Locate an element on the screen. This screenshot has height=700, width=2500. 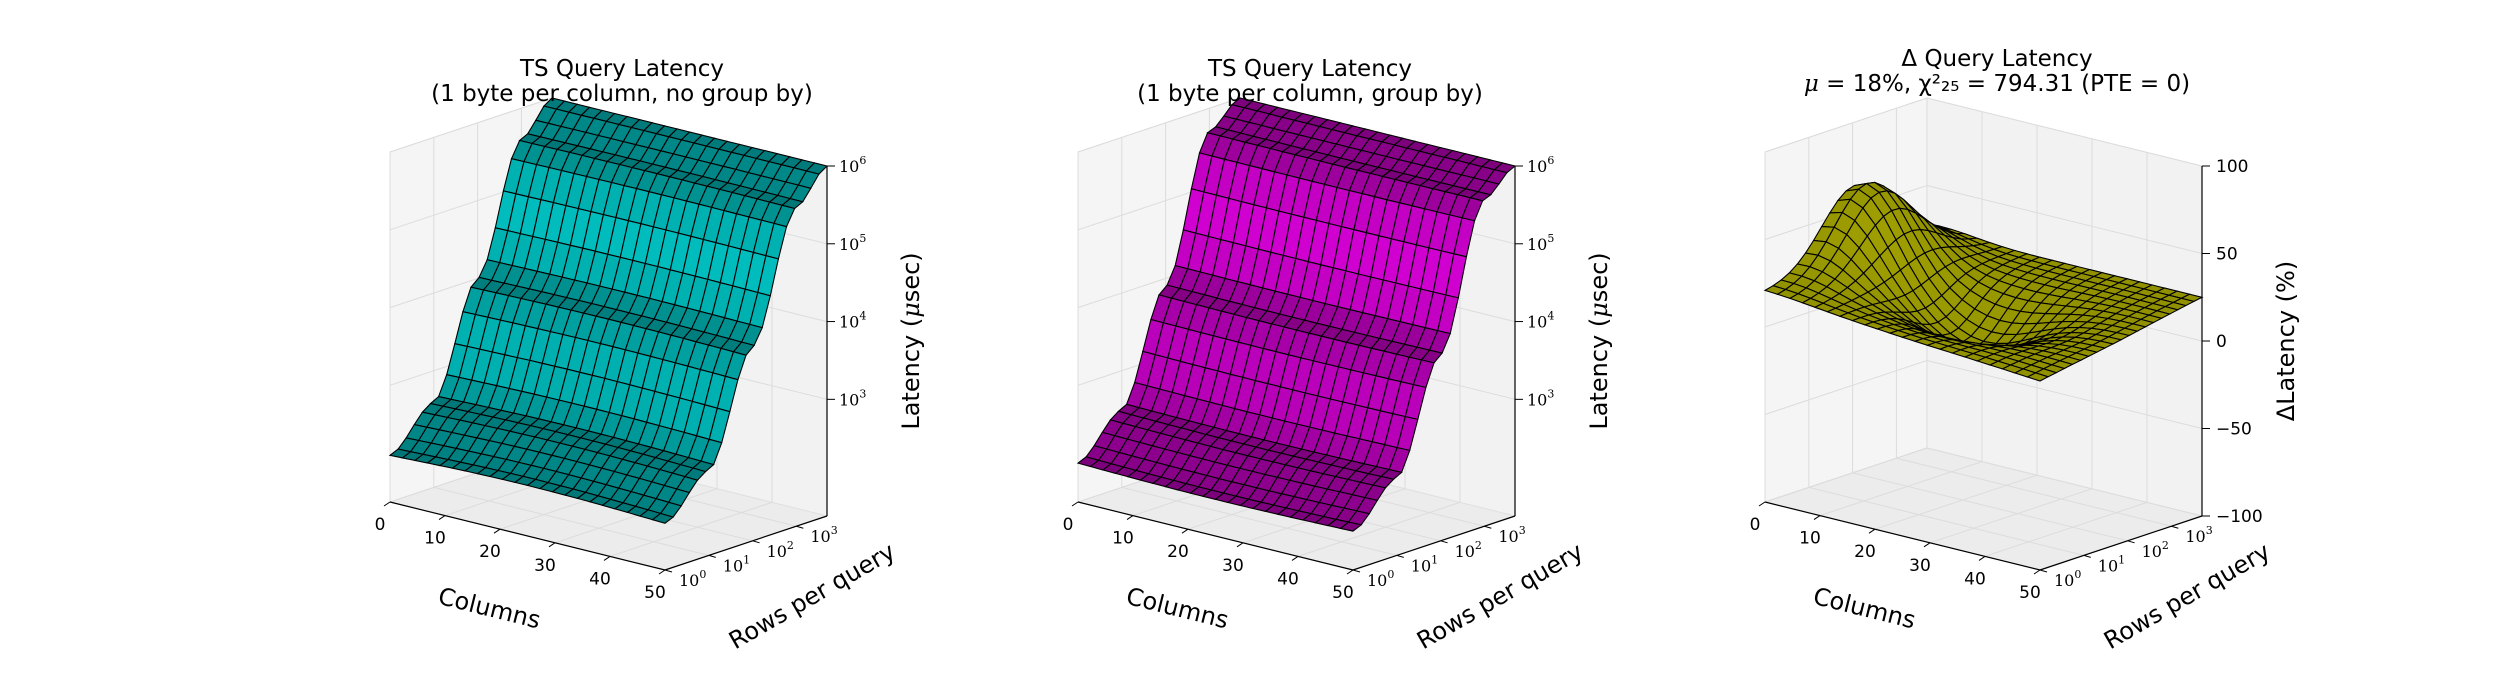
z-tick-label: −50 is located at coordinates (2234, 430).